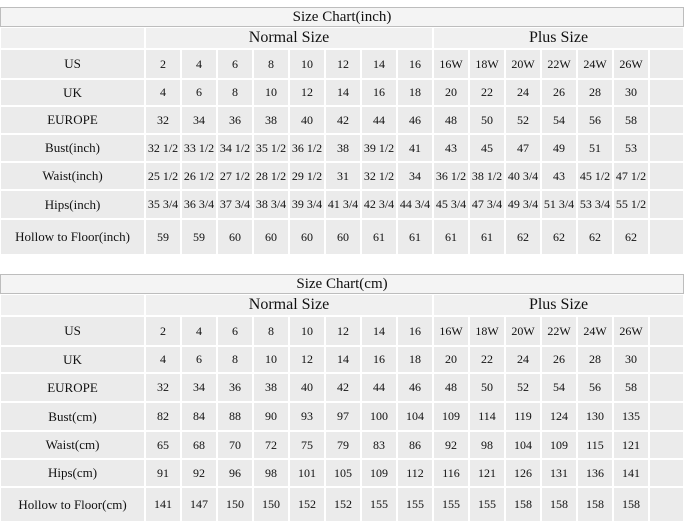 Image resolution: width=686 pixels, height=530 pixels. What do you see at coordinates (235, 331) in the screenshot?
I see `value-cell: 6` at bounding box center [235, 331].